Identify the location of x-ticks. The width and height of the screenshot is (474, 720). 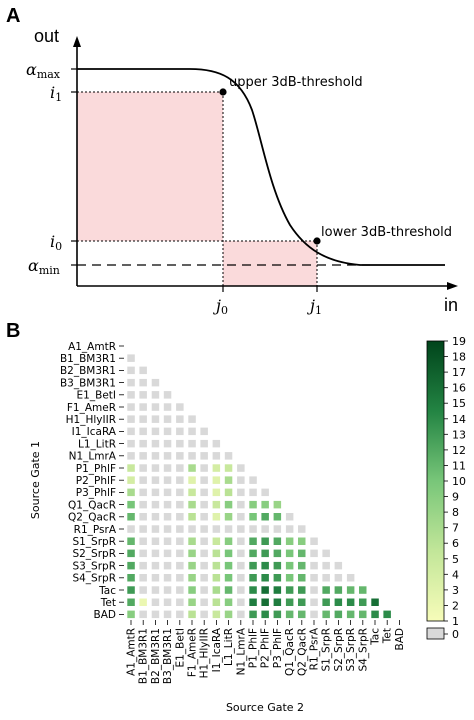
(270, 289).